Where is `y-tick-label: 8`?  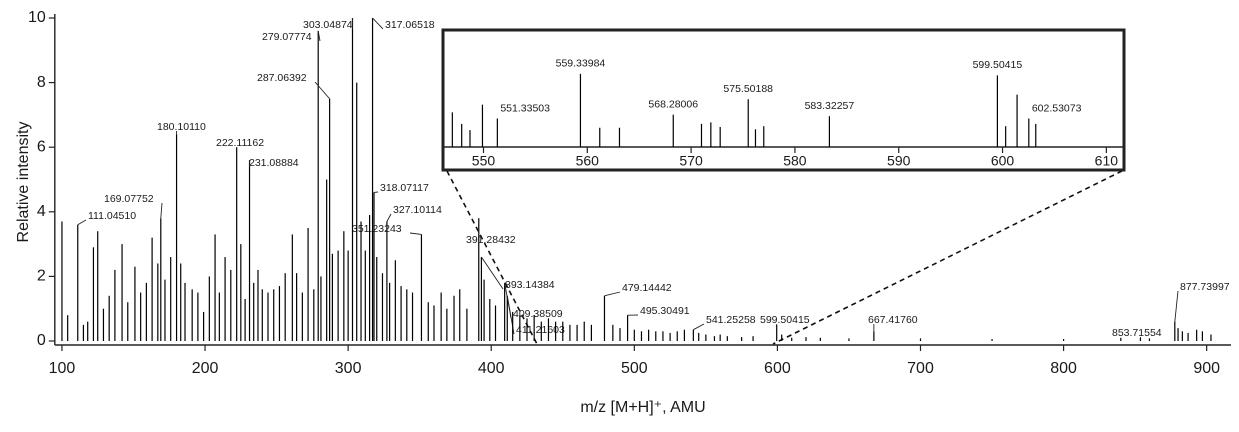 y-tick-label: 8 is located at coordinates (41, 82).